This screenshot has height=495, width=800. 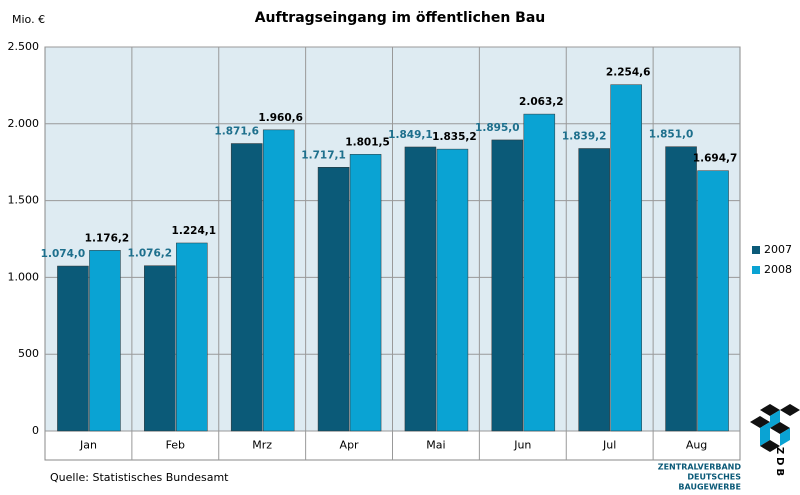 What do you see at coordinates (24, 276) in the screenshot?
I see `y-tick-label: 1.000` at bounding box center [24, 276].